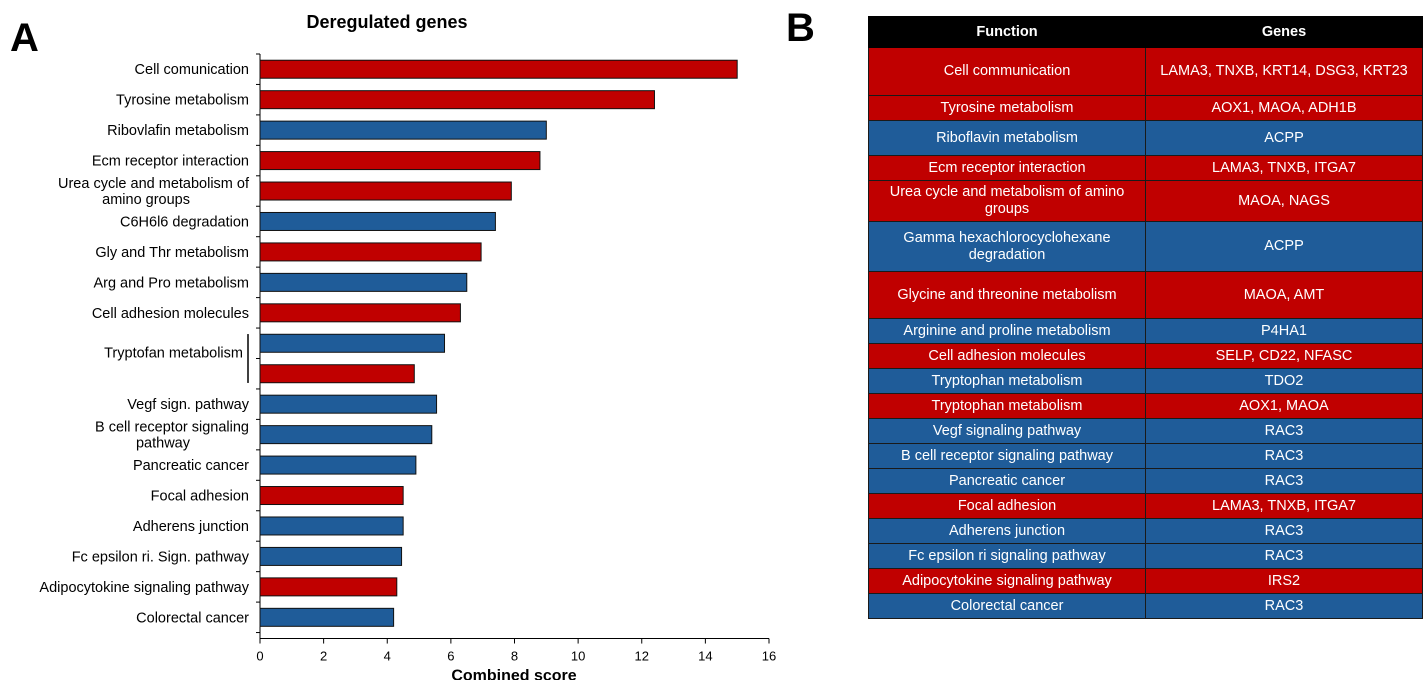  I want to click on genes-cell: TDO2, so click(1284, 381).